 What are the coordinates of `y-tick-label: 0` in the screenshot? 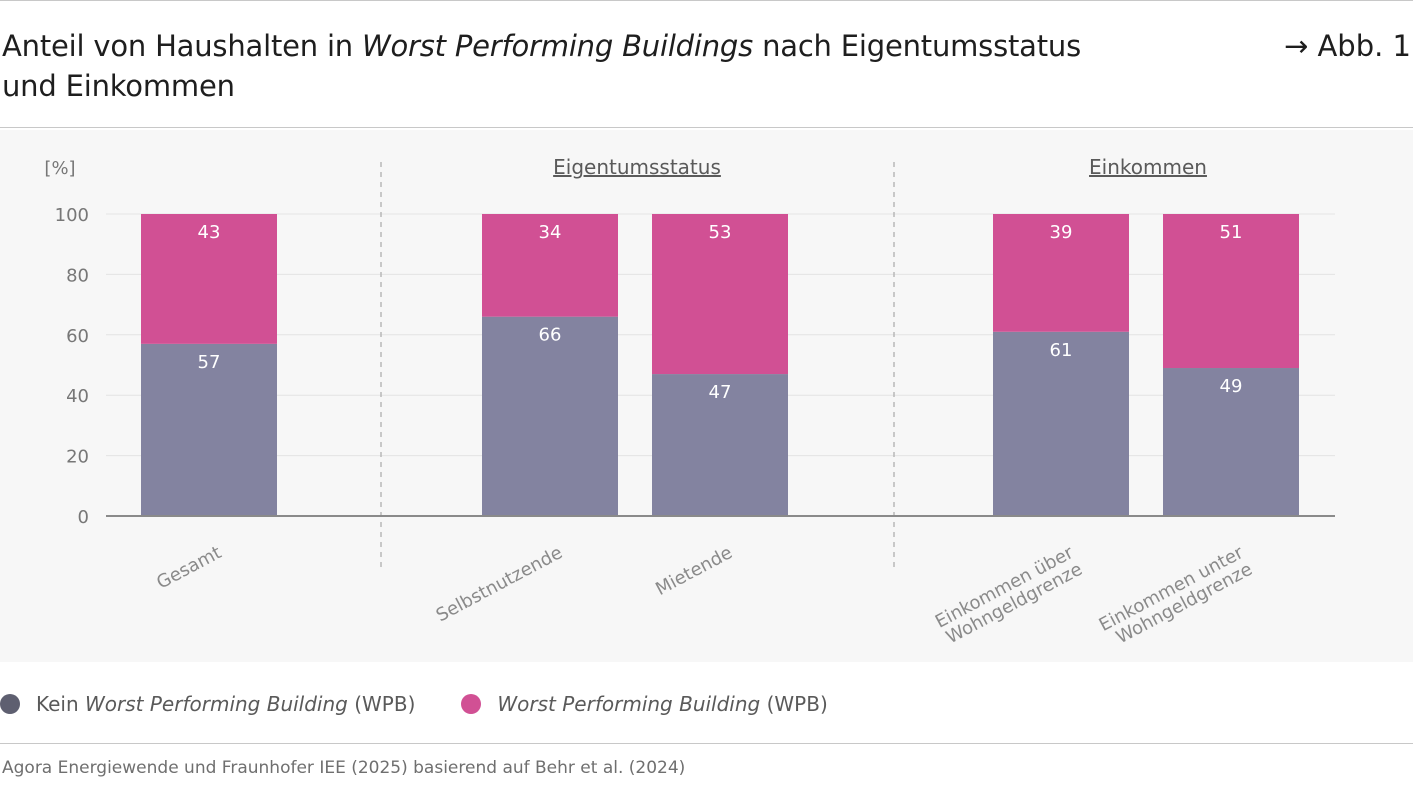 It's located at (83, 517).